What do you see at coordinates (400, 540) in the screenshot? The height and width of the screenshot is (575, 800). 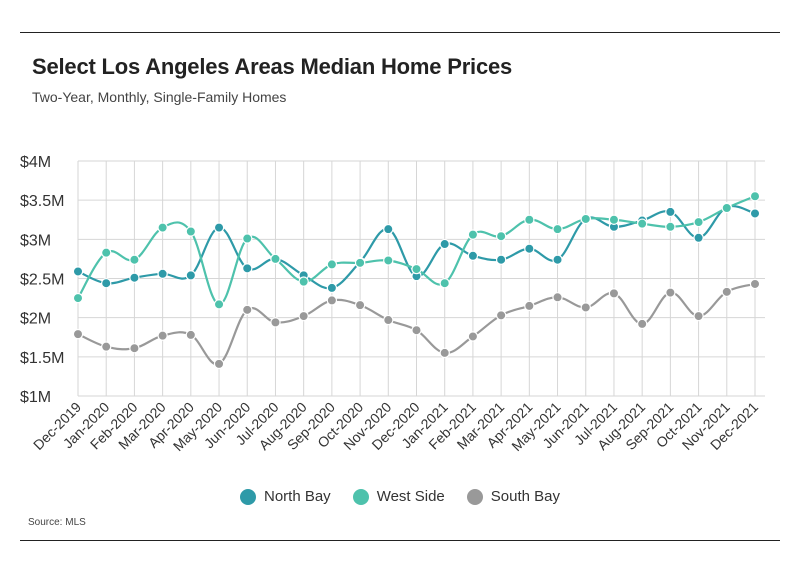 I see `bottom-rule` at bounding box center [400, 540].